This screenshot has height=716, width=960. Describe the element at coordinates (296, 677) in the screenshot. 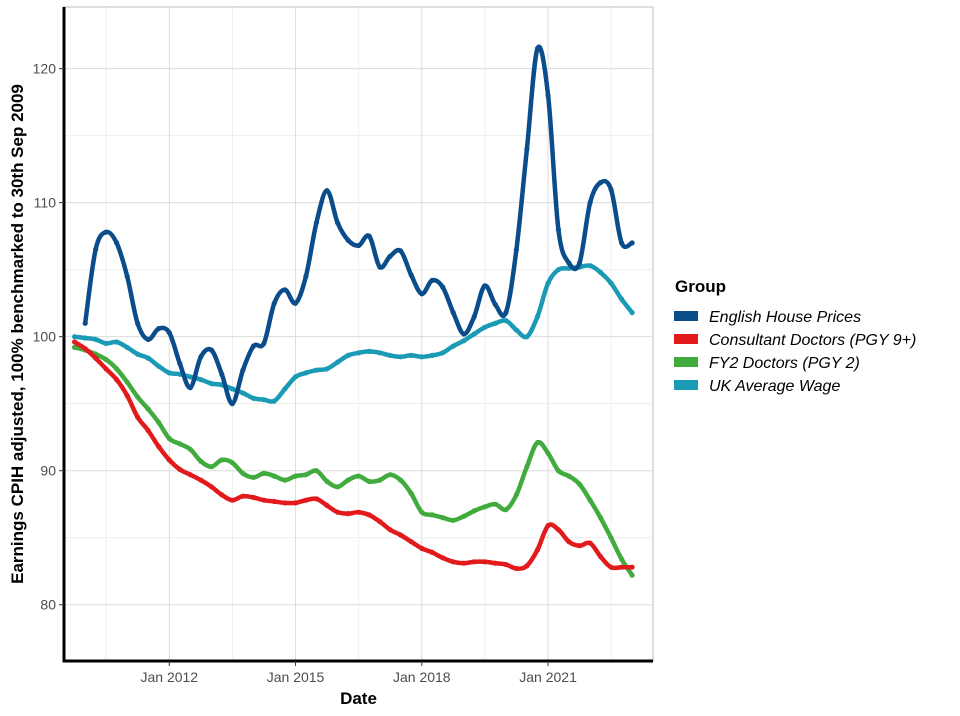

I see `x-tick-label: Jan 2015` at that location.